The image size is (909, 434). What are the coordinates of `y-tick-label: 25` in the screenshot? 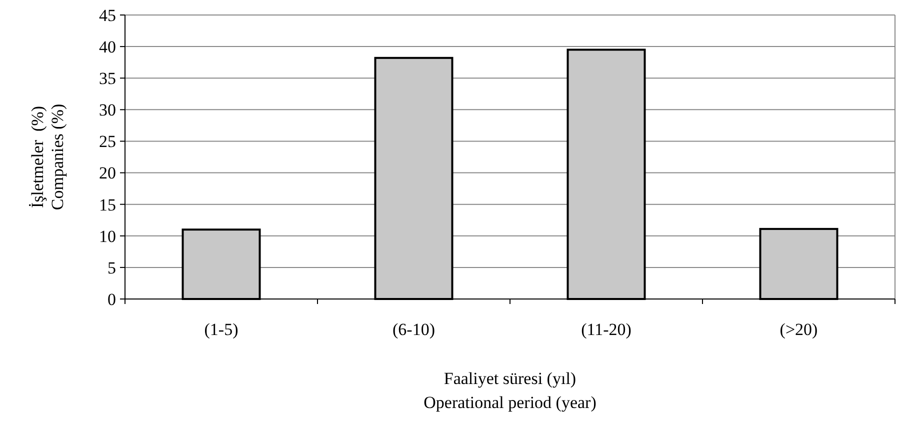 It's located at (107, 142).